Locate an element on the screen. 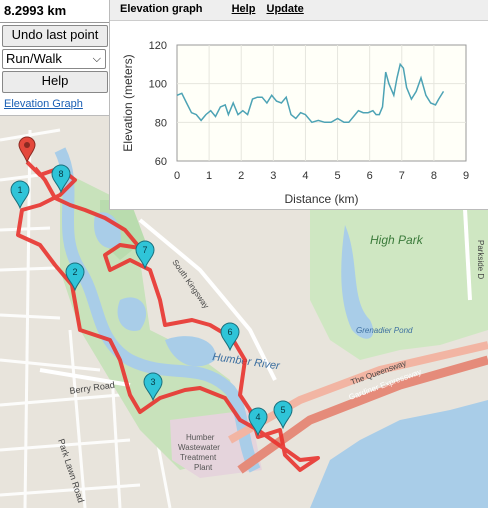 Image resolution: width=488 pixels, height=508 pixels. marker-number: 4 is located at coordinates (257, 417).